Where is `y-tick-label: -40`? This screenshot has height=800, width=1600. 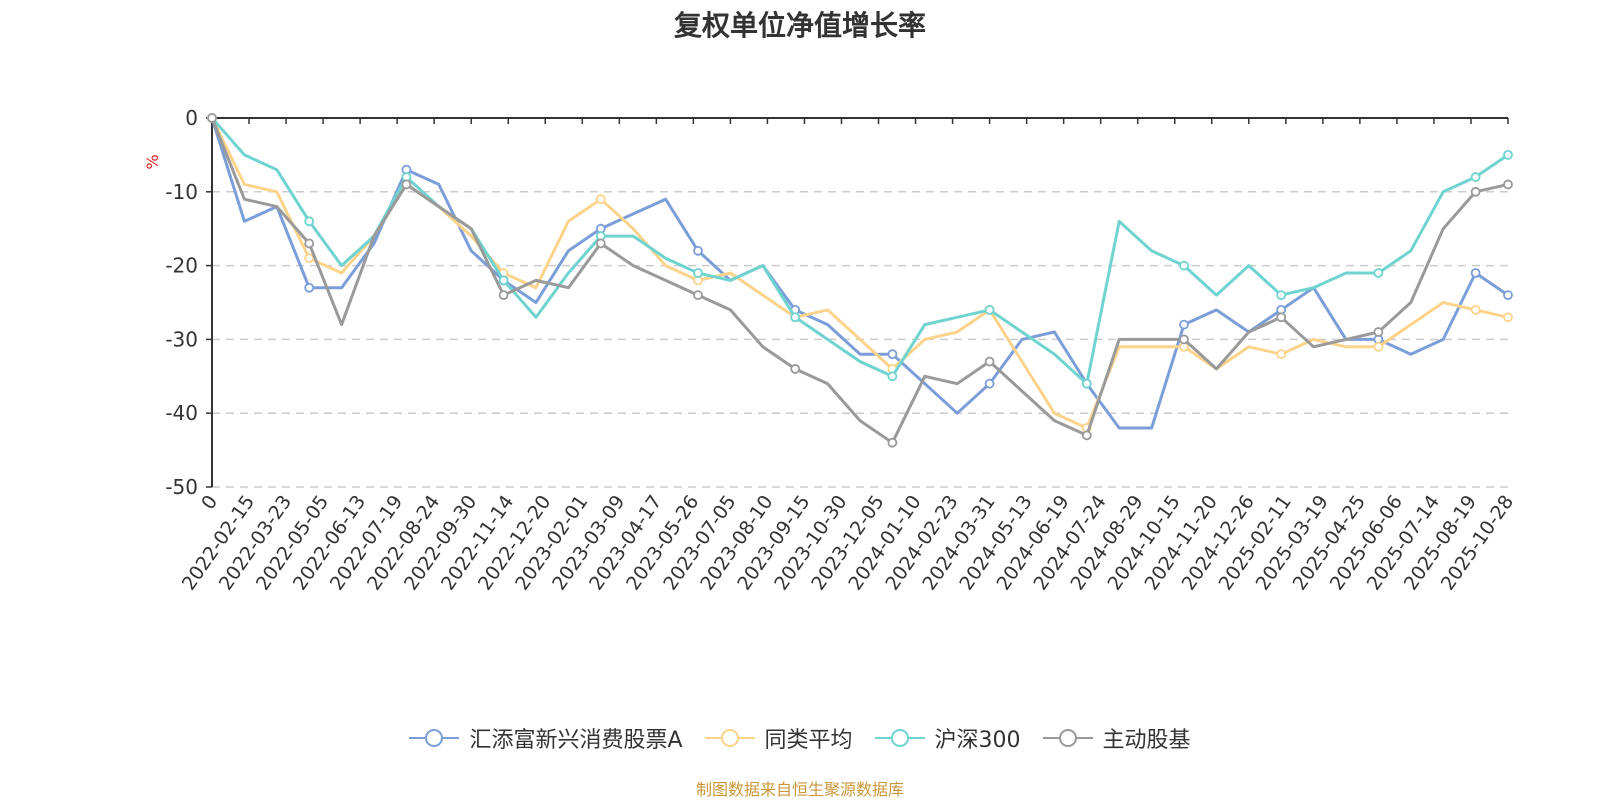
y-tick-label: -40 is located at coordinates (181, 413).